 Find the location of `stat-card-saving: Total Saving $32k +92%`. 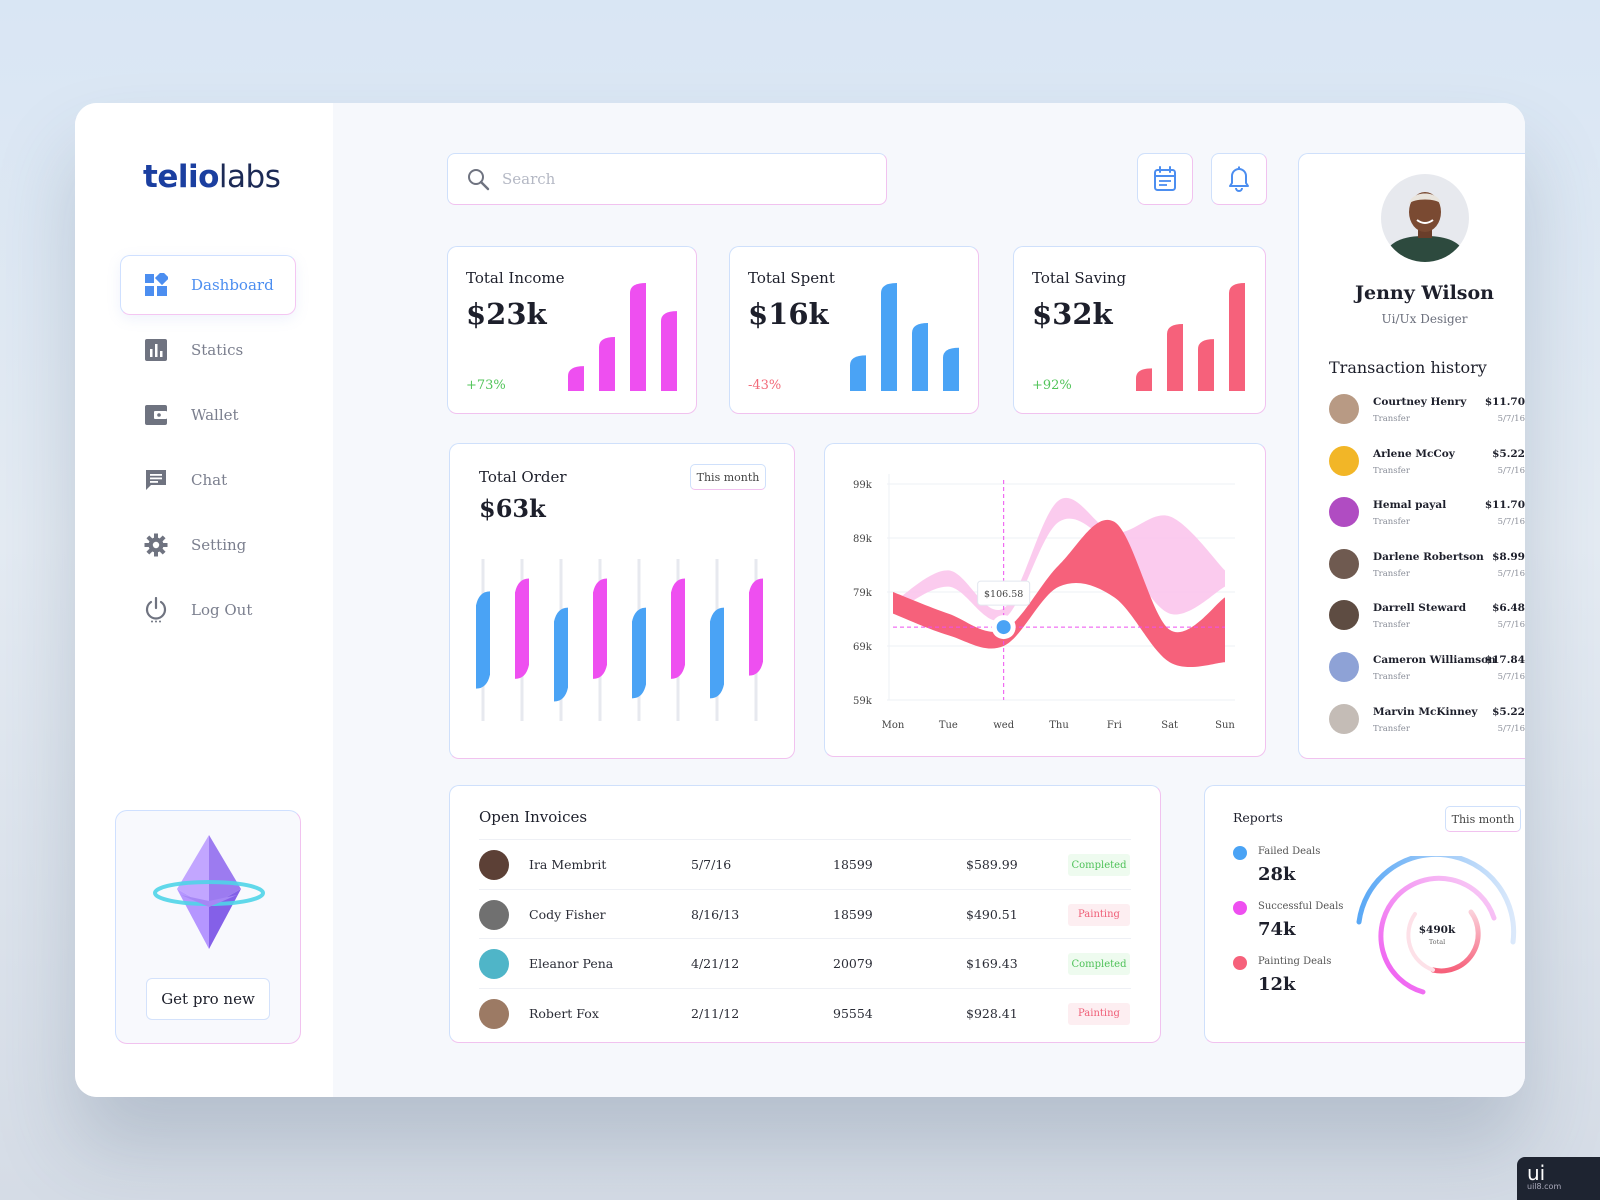

stat-card-saving: Total Saving $32k +92% is located at coordinates (1139, 330).